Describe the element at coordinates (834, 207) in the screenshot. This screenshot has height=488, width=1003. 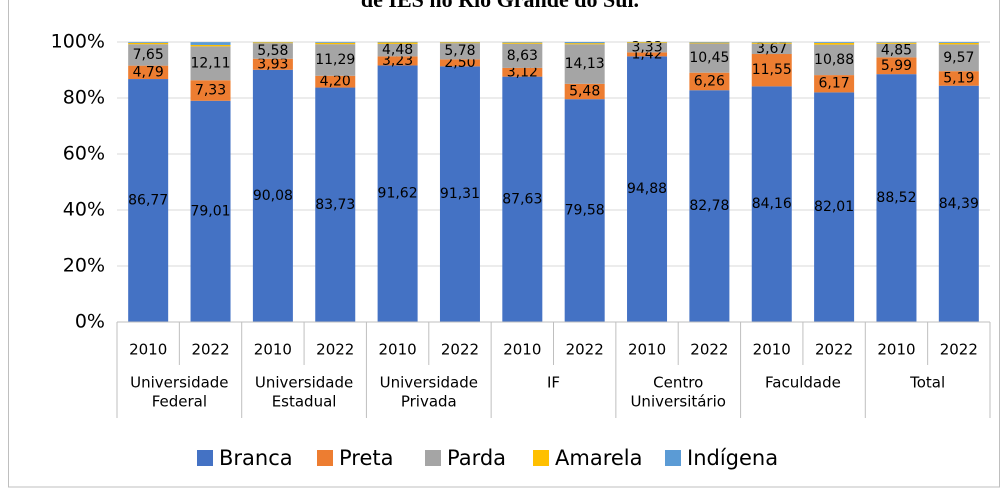
I see `data-label: 82,01` at that location.